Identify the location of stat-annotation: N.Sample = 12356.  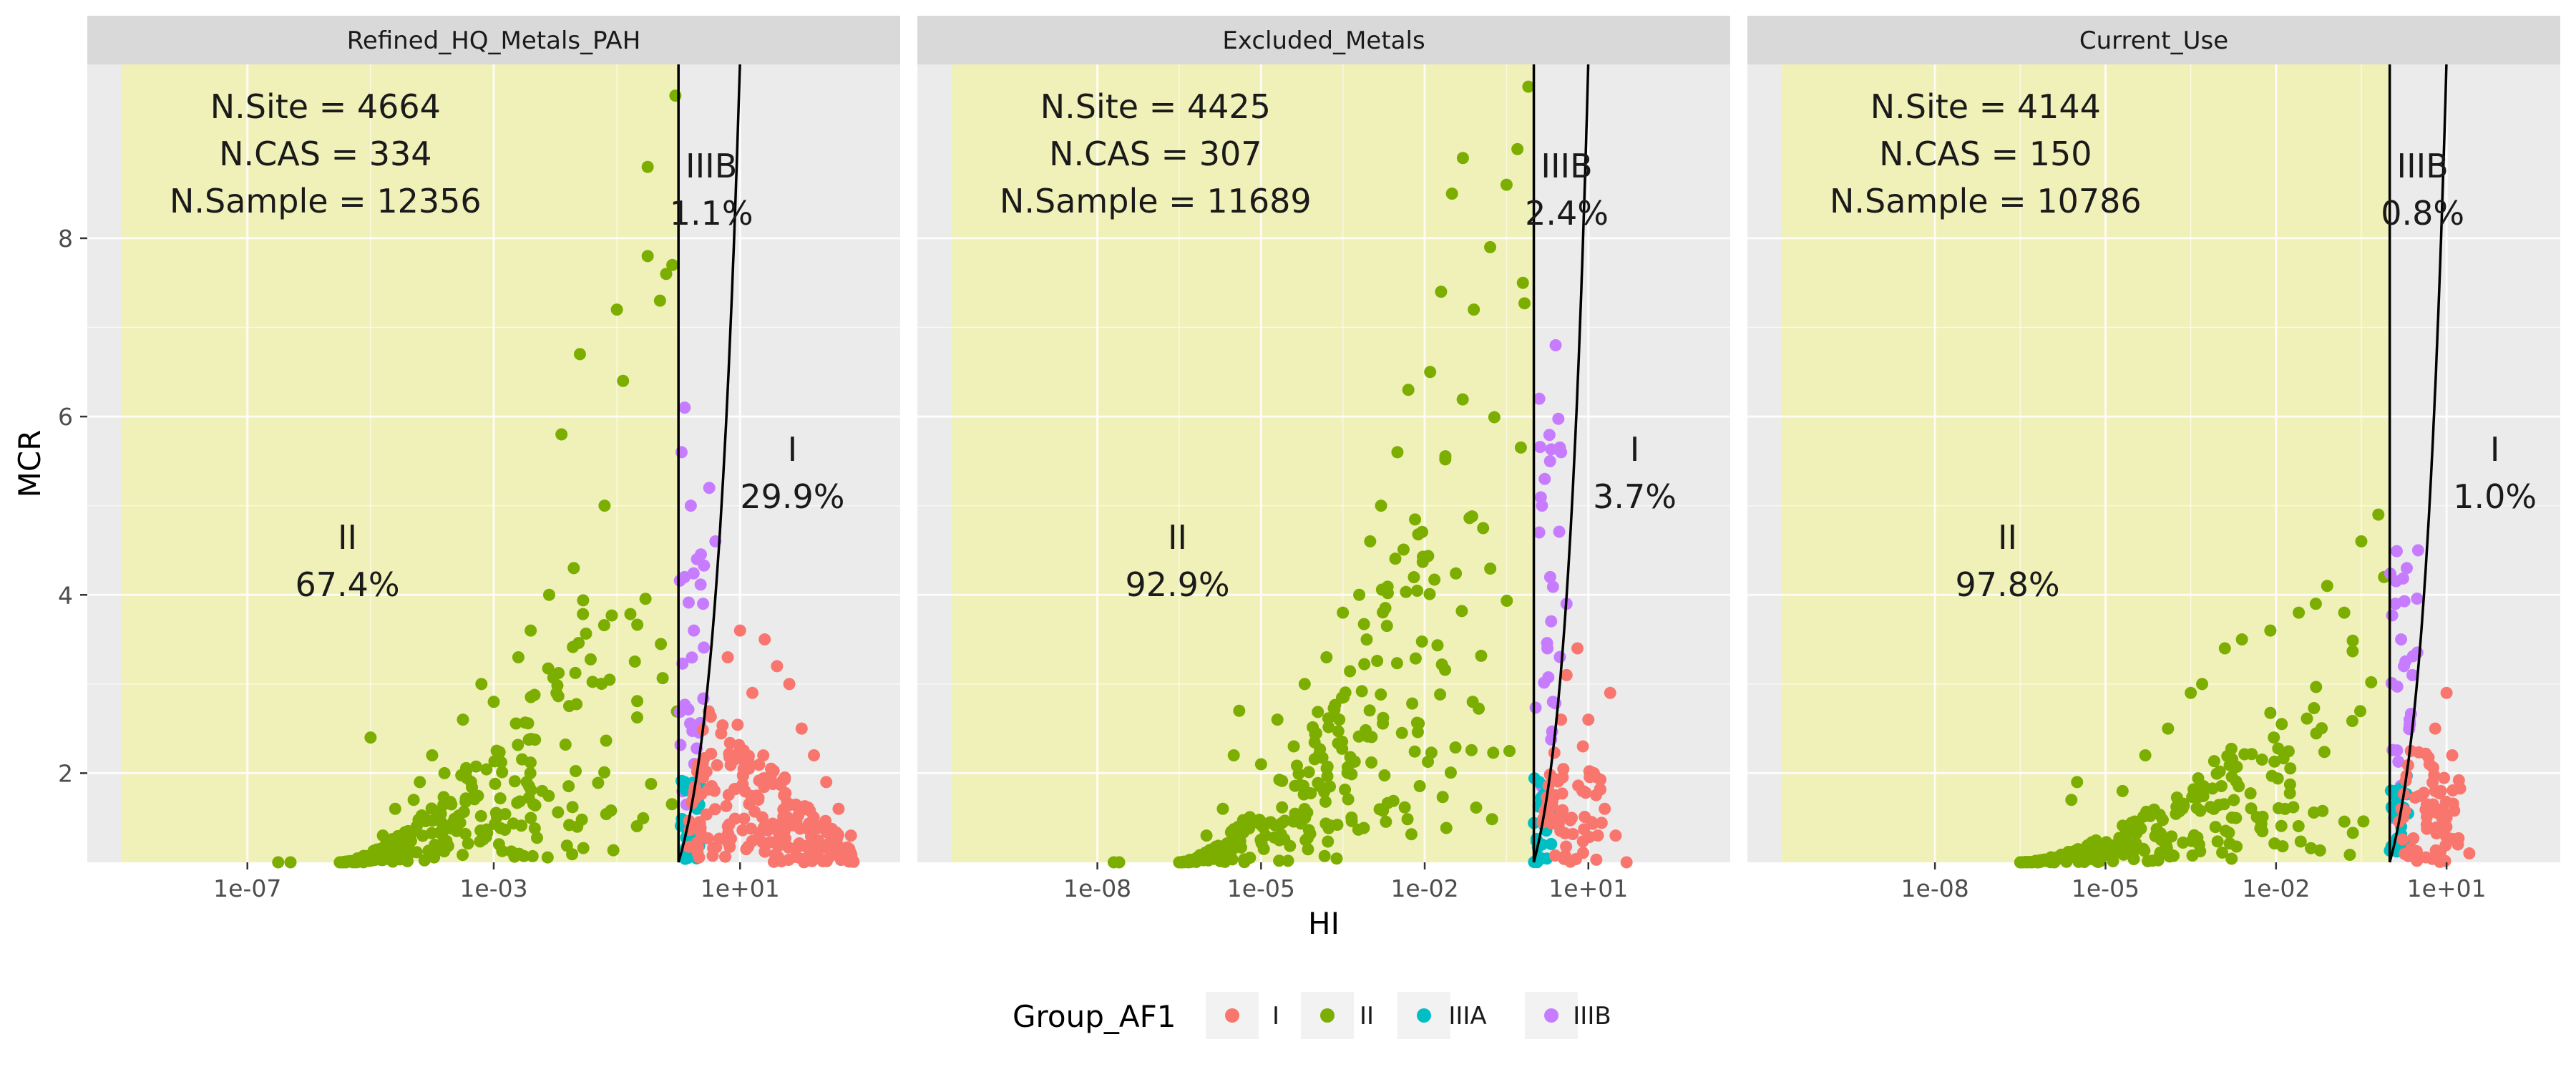
(326, 201).